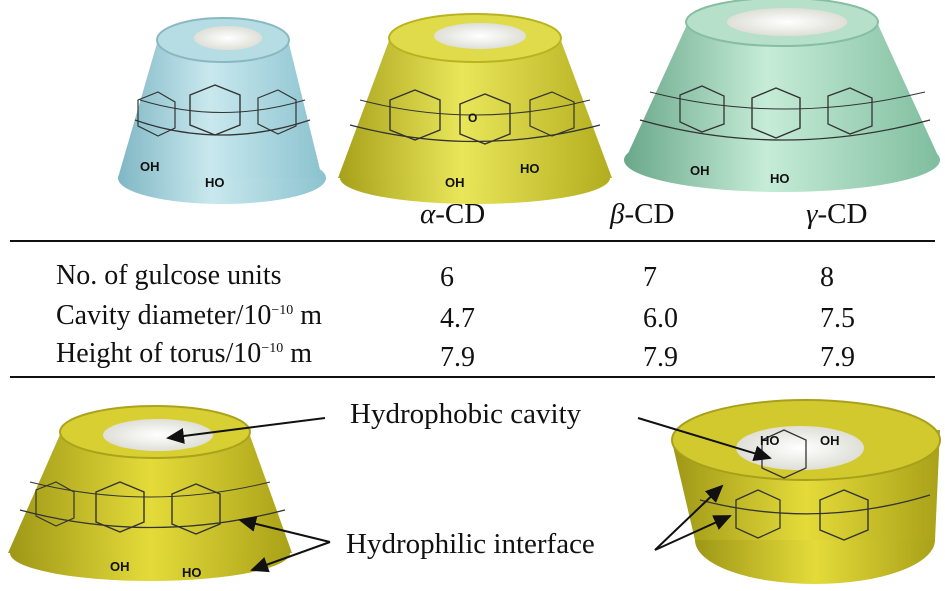 The image size is (945, 591). What do you see at coordinates (837, 318) in the screenshot?
I see `cell-value: 7.5` at bounding box center [837, 318].